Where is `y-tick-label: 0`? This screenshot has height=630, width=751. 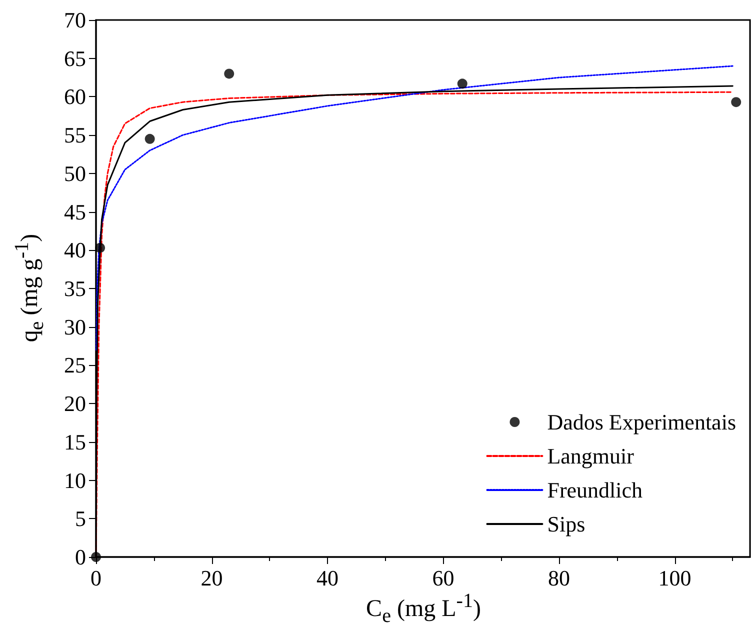 y-tick-label: 0 is located at coordinates (80, 557).